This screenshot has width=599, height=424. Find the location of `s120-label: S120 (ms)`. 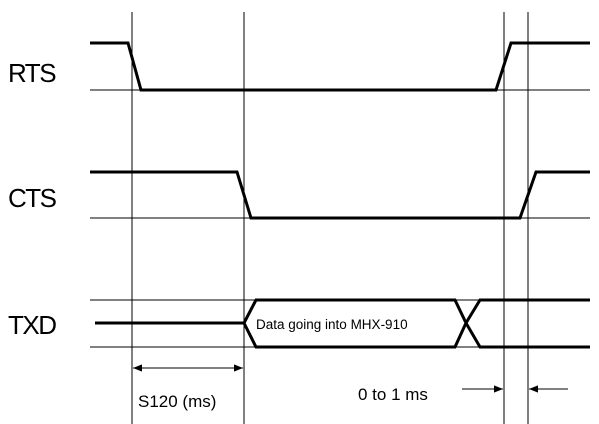

s120-label: S120 (ms) is located at coordinates (177, 401).